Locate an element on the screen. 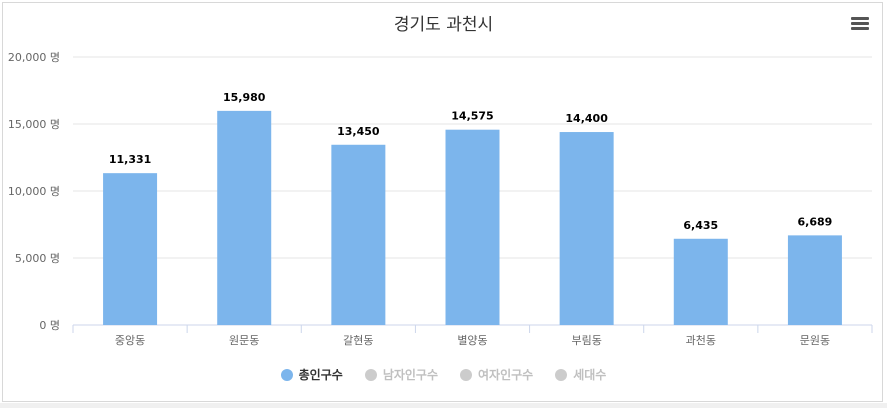  data-label: 14,575 is located at coordinates (472, 116).